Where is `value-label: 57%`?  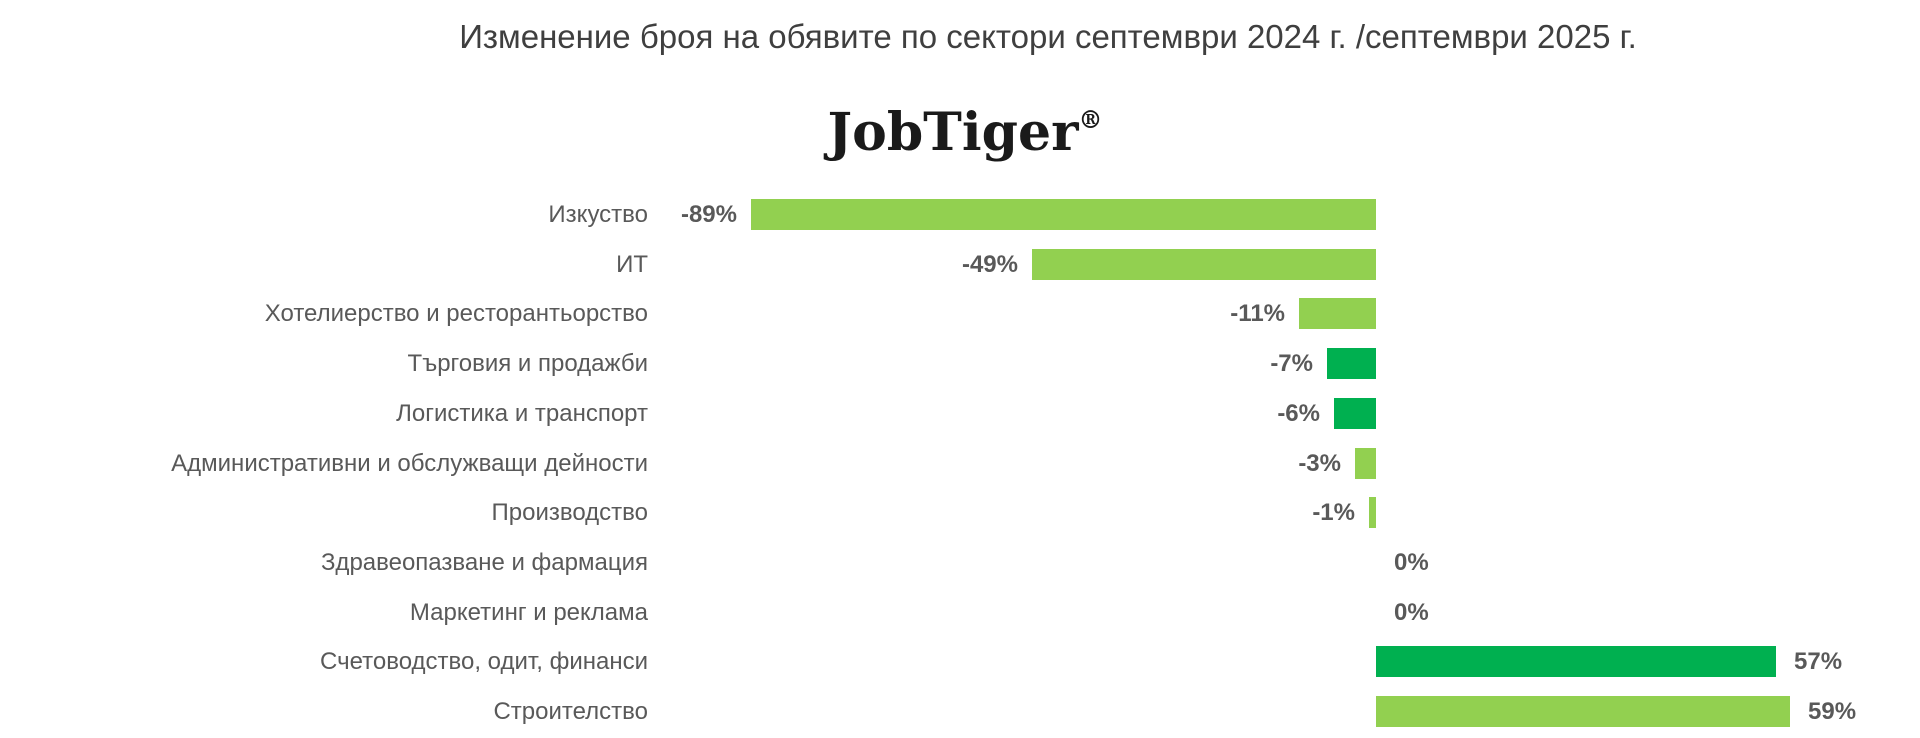
value-label: 57% is located at coordinates (1818, 661).